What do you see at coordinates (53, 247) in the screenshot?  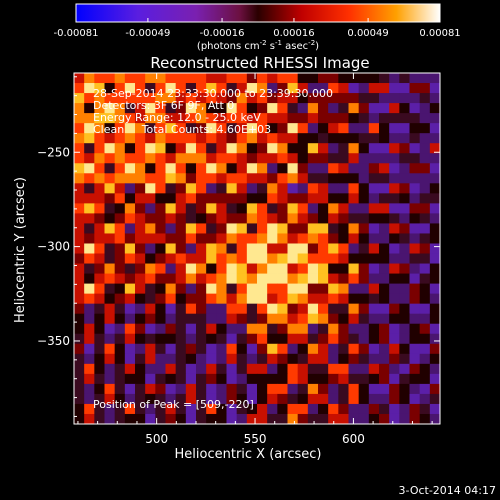 I see `y-tick-label: −300` at bounding box center [53, 247].